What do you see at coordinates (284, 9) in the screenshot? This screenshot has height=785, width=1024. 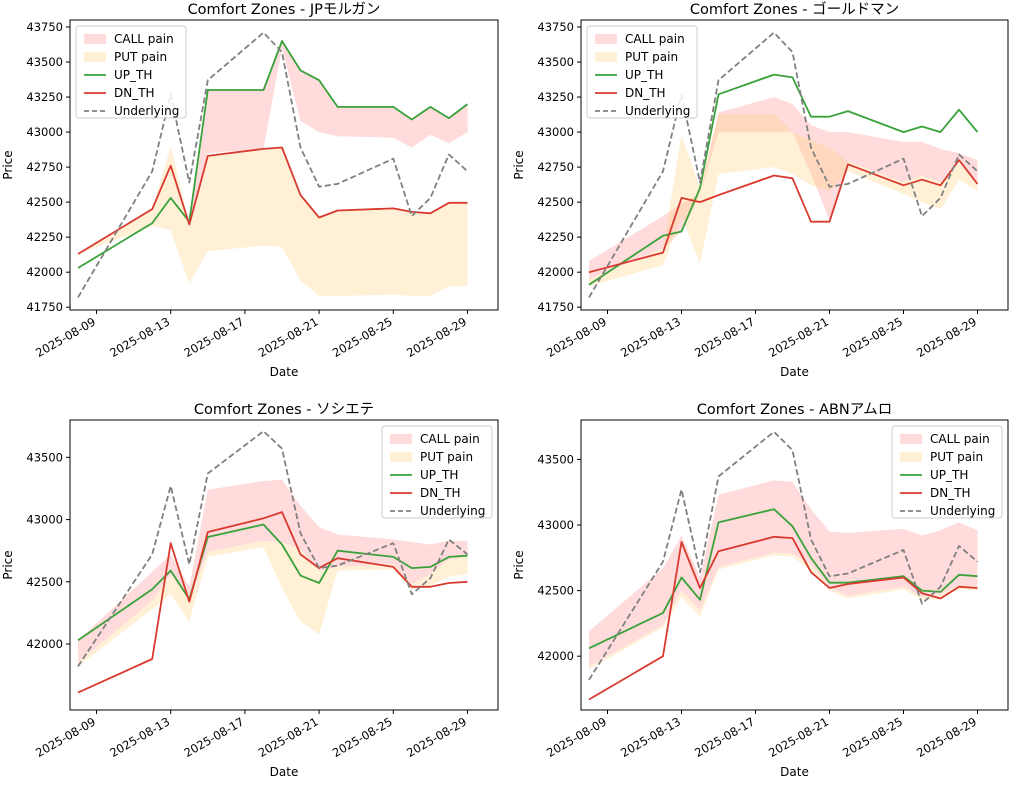 I see `chart-title: Comfort Zones - JPモルガン` at bounding box center [284, 9].